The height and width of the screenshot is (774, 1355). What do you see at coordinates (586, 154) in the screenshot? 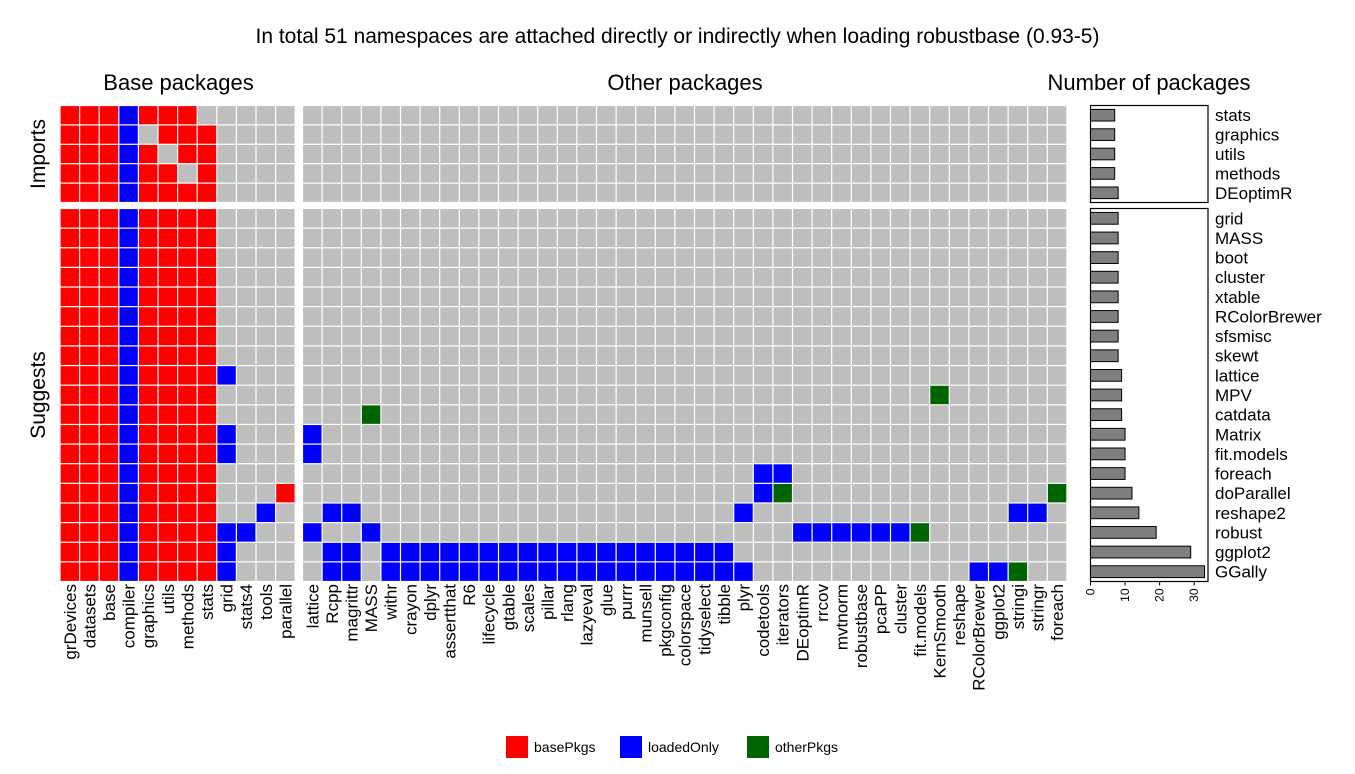
I see `cell-utils-lazyeval` at bounding box center [586, 154].